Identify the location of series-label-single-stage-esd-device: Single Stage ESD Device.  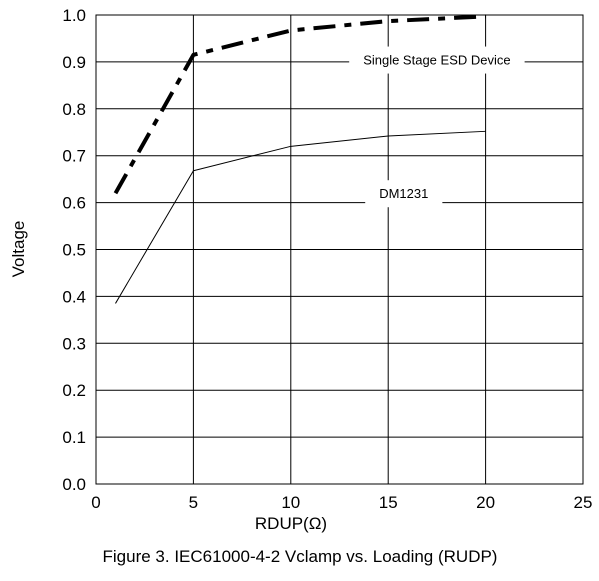
(437, 60).